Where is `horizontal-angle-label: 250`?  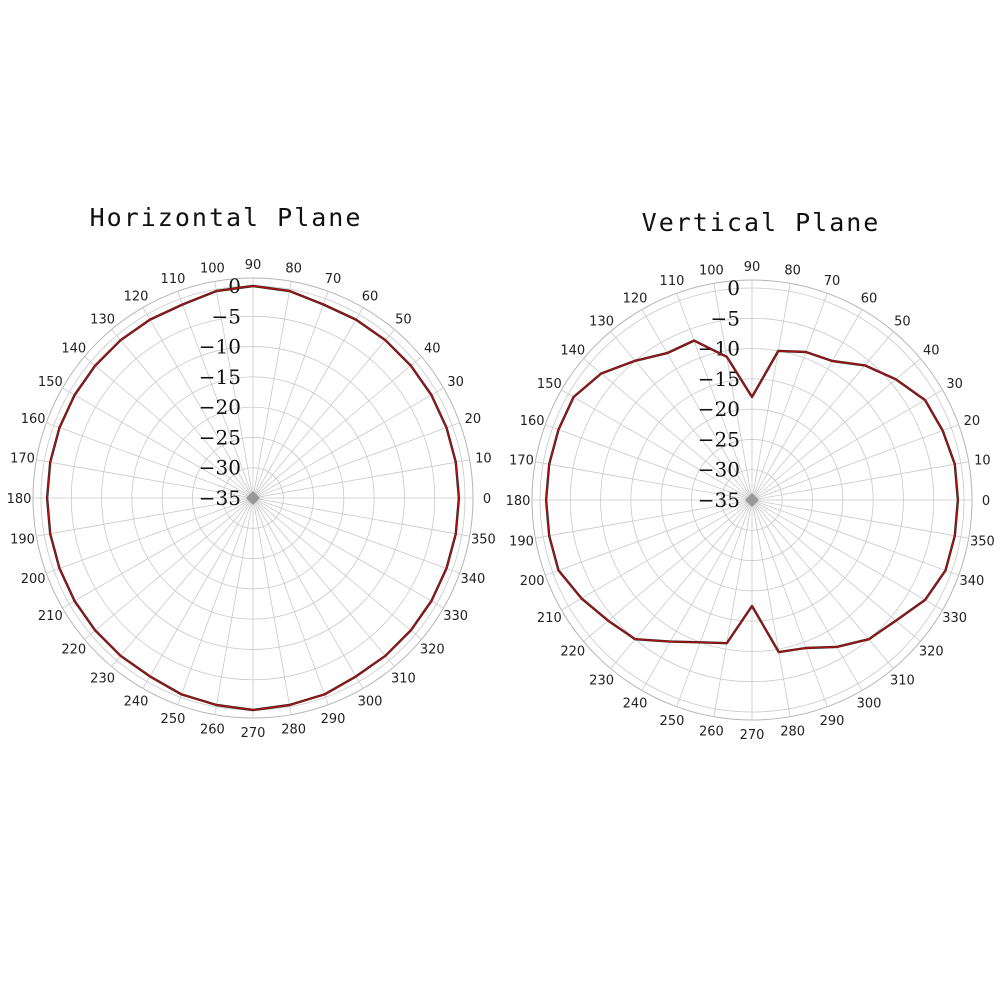
horizontal-angle-label: 250 is located at coordinates (173, 719).